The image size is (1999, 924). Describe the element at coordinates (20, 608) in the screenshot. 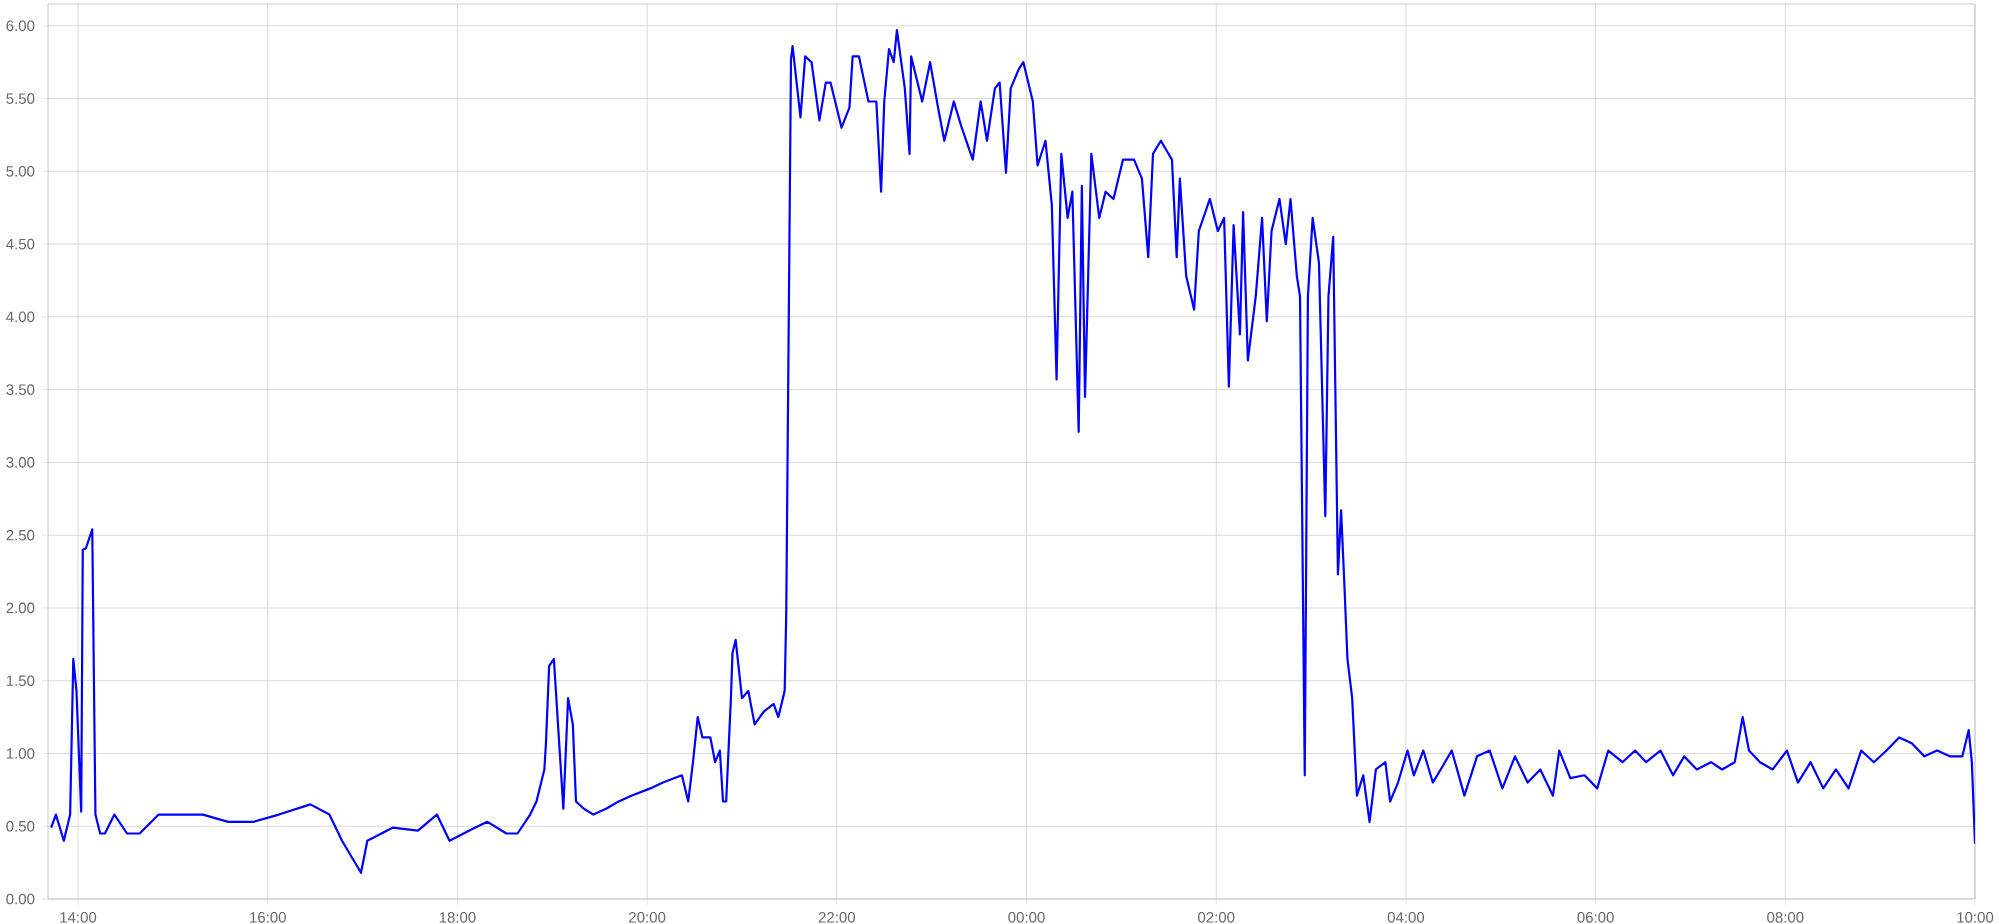

I see `y-tick-label: 2.00` at that location.